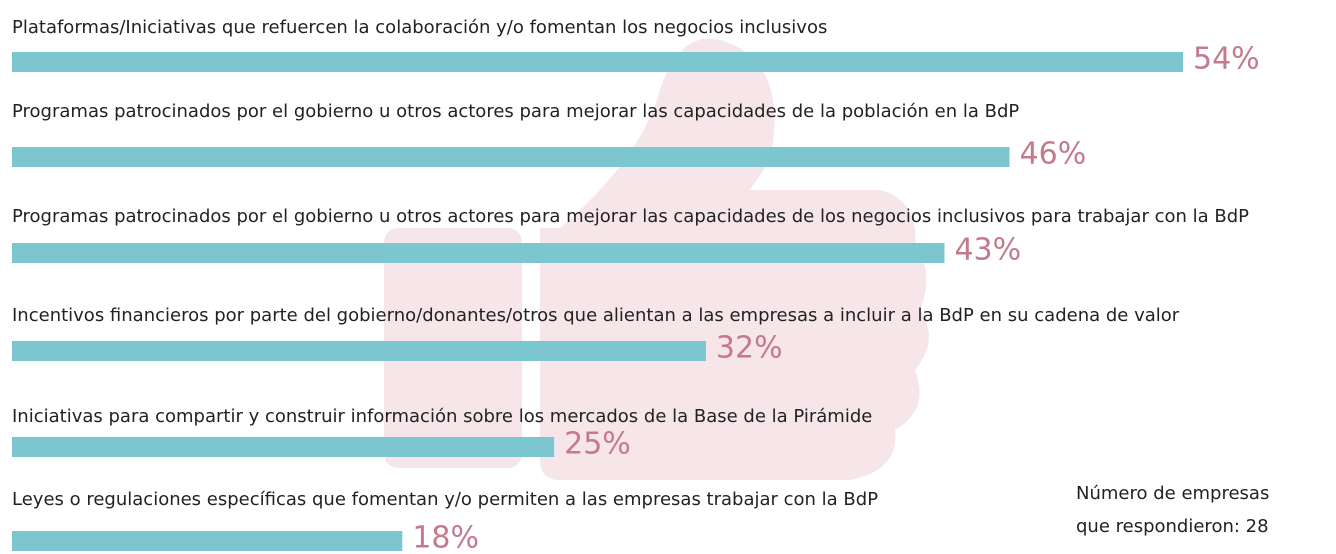 The width and height of the screenshot is (1336, 554). I want to click on value-label: 43%, so click(987, 250).